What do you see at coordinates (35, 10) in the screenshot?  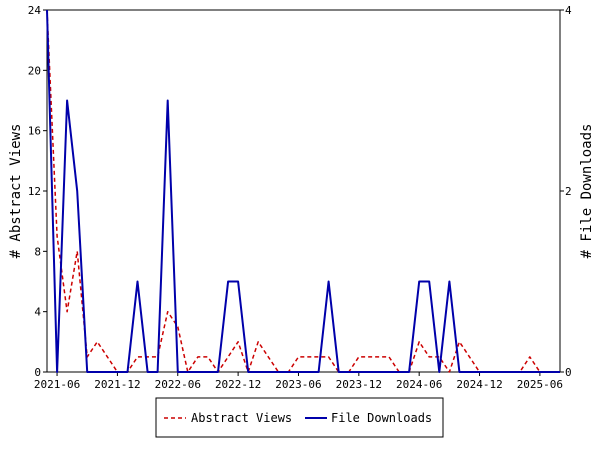 I see `left-tick-label: 24` at bounding box center [35, 10].